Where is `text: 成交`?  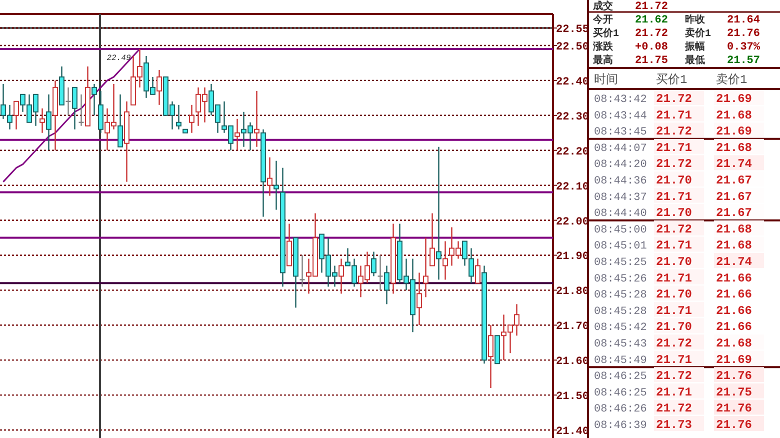 text: 成交 is located at coordinates (602, 6).